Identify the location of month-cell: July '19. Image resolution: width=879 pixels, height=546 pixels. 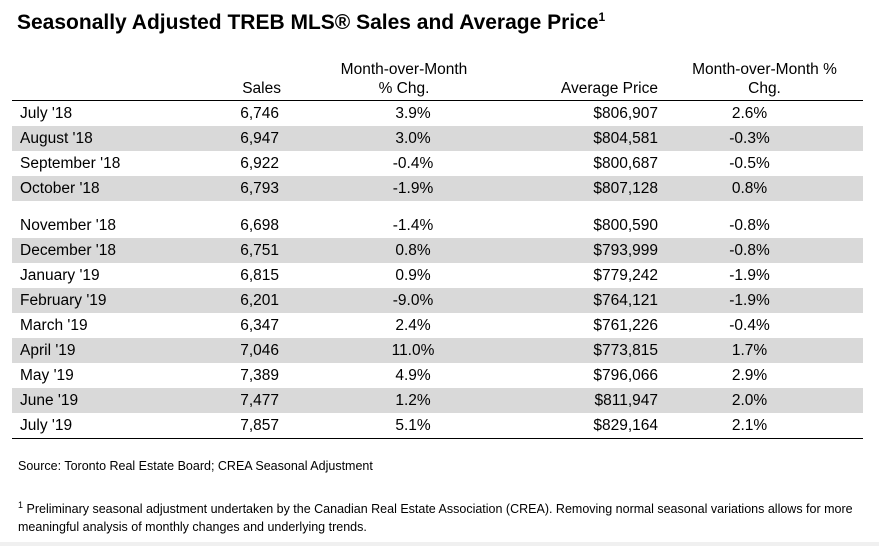
(99, 426).